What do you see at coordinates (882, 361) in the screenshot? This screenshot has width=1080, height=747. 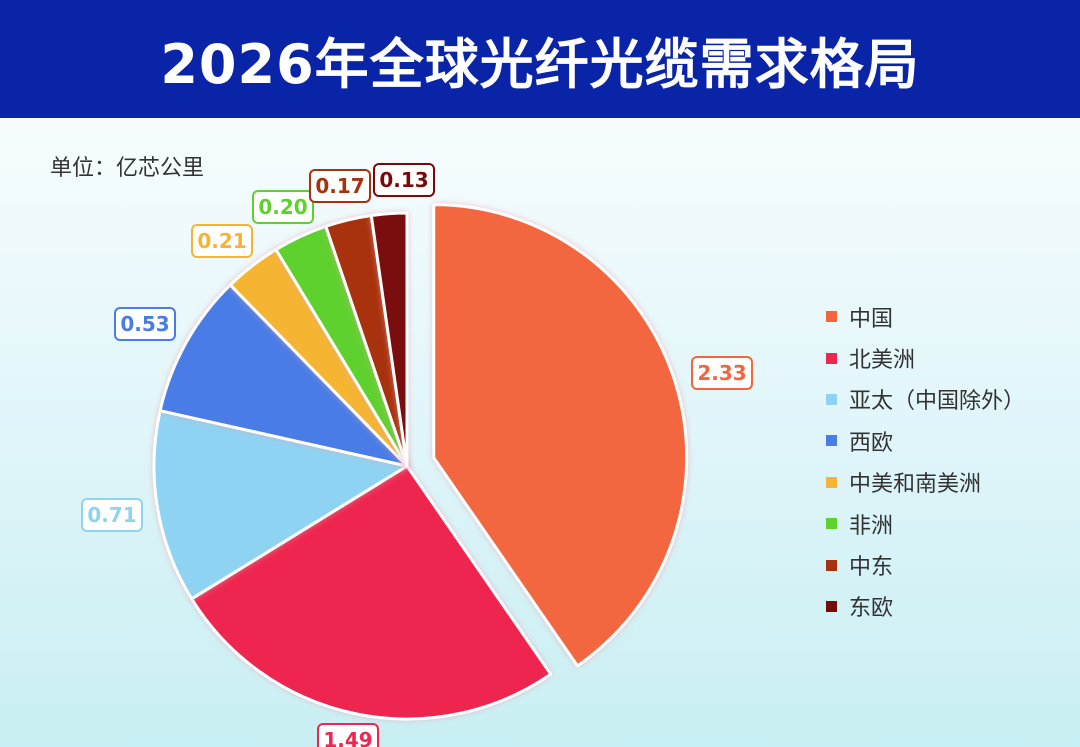 I see `legend-label: 北美洲` at bounding box center [882, 361].